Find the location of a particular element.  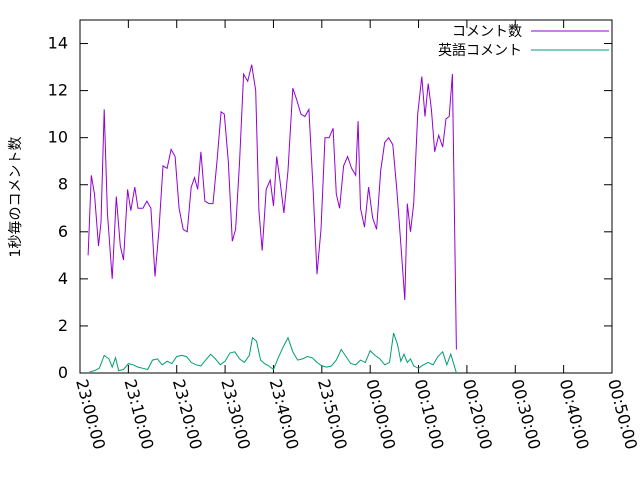

legend-label-2: 英語コメント is located at coordinates (480, 50).